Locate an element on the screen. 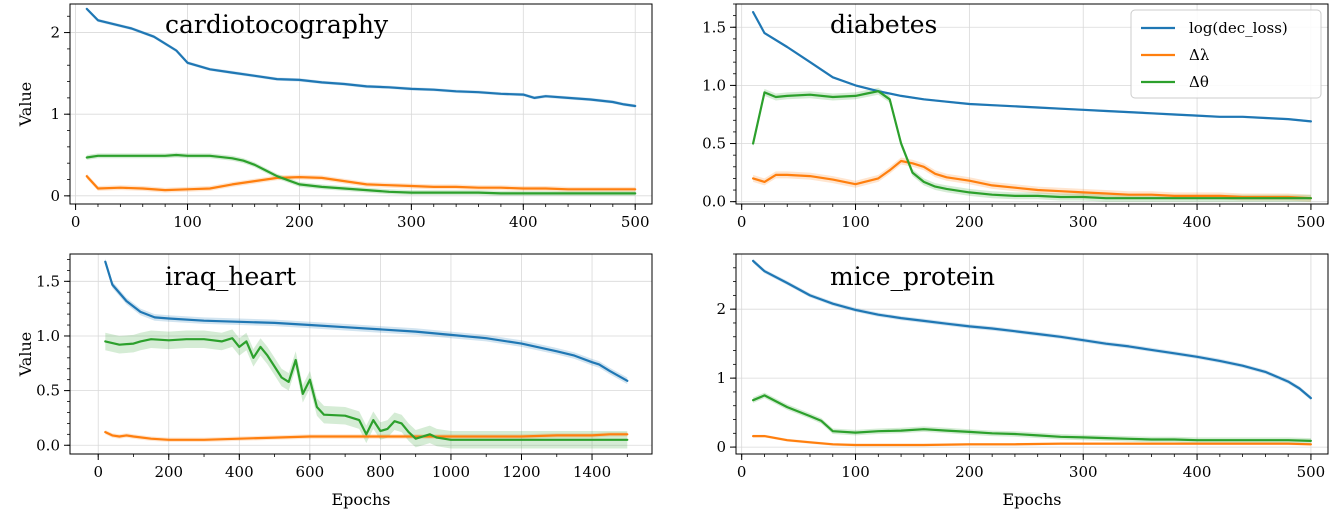 The image size is (1336, 511). panel-title: diabetes is located at coordinates (883, 24).